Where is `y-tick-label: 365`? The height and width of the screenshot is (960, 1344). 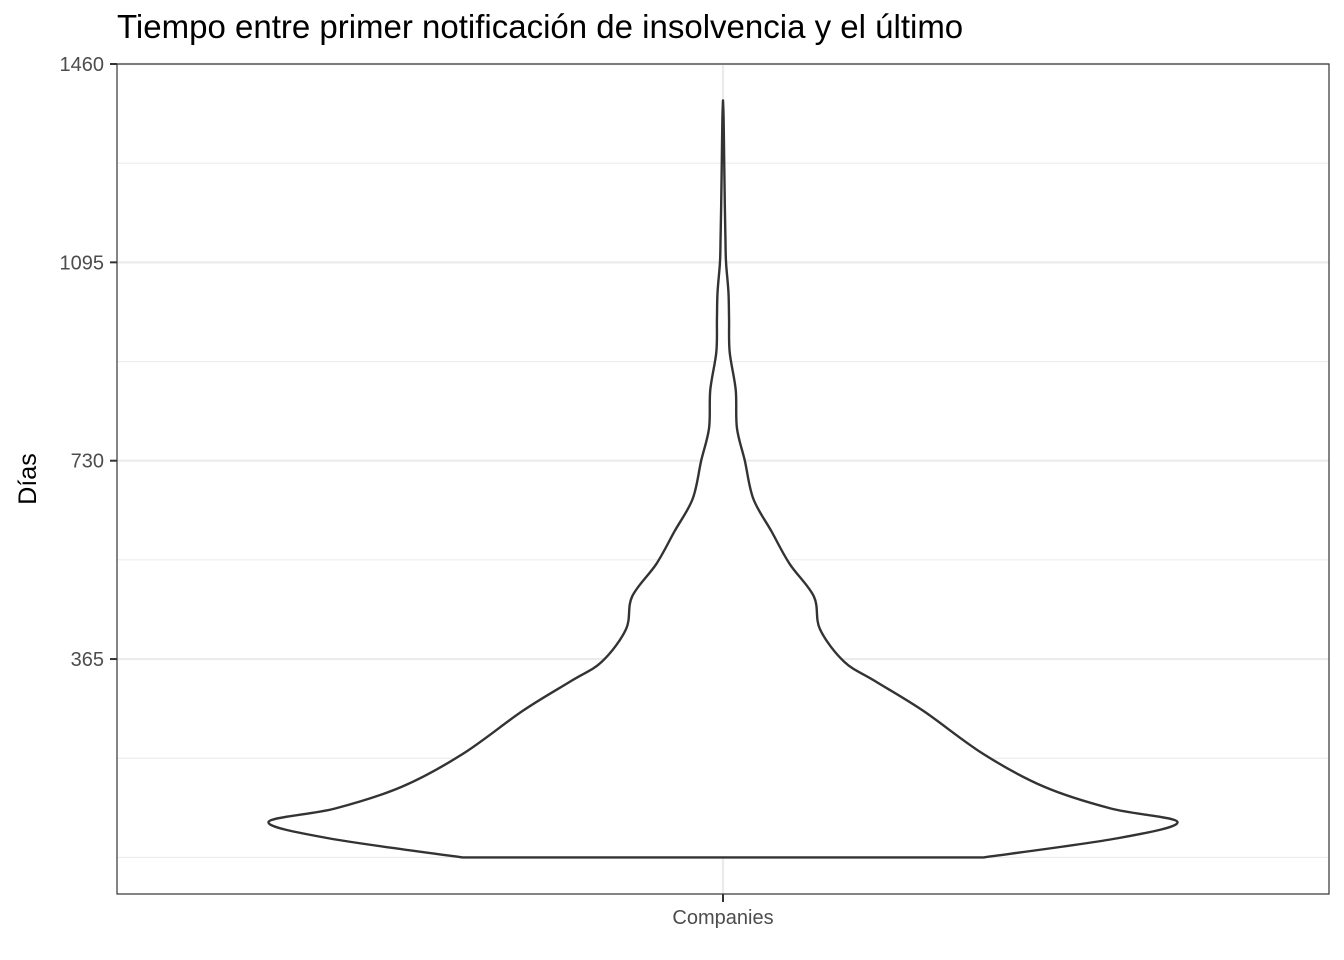 y-tick-label: 365 is located at coordinates (87, 660).